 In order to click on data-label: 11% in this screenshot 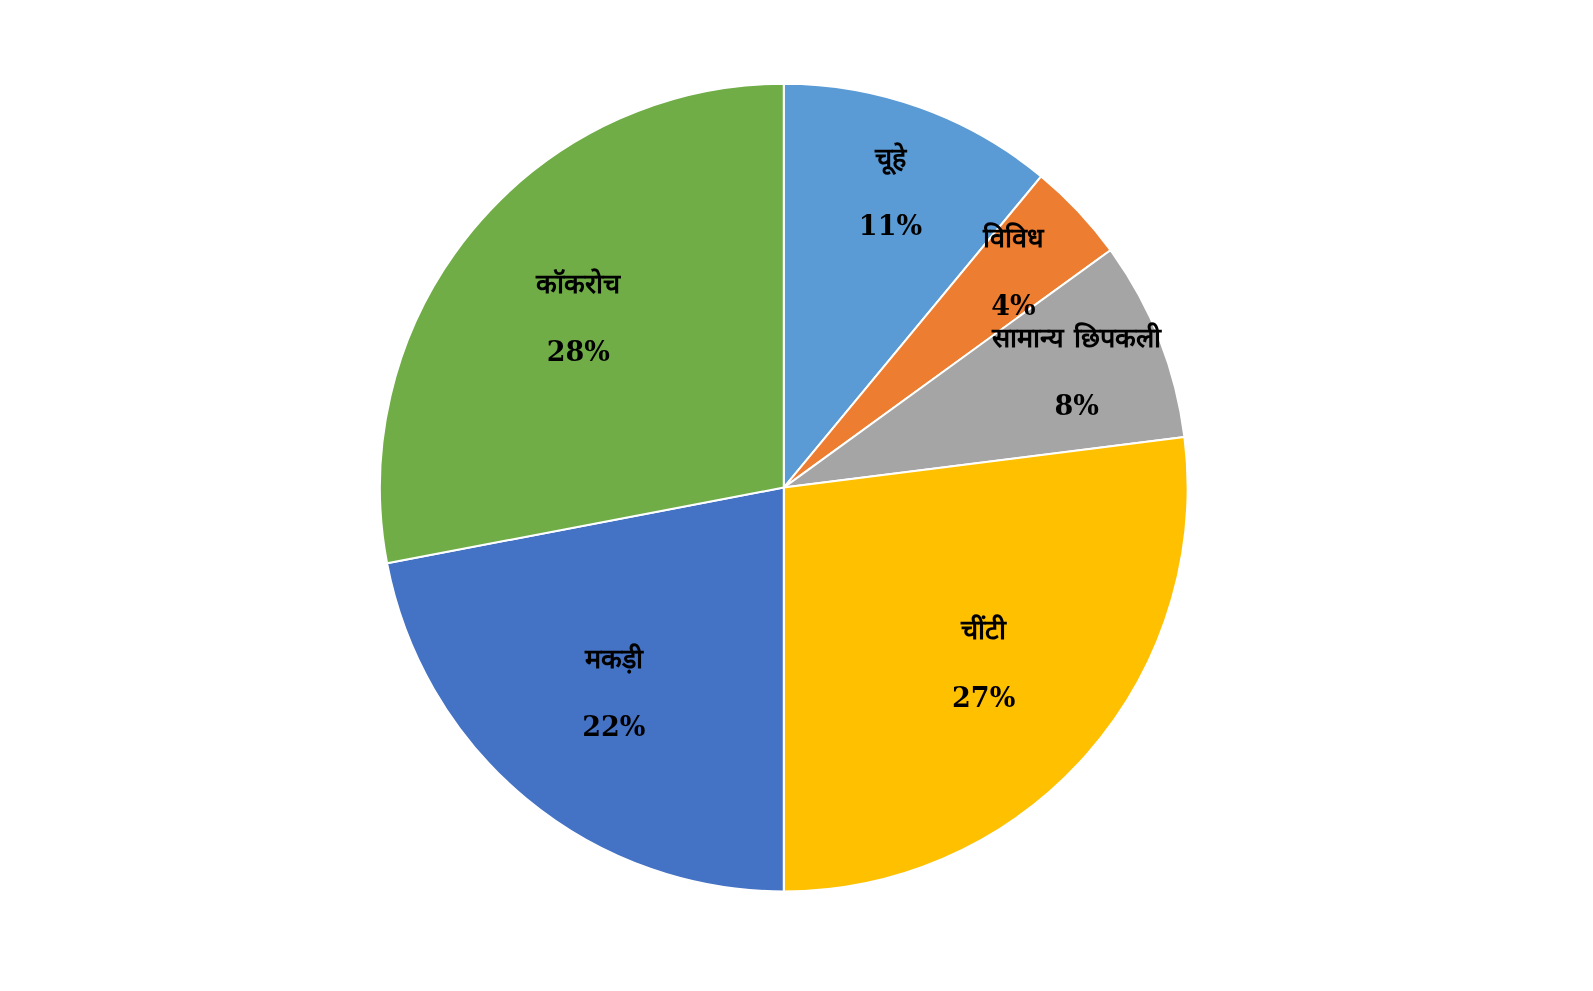, I will do `click(890, 225)`.